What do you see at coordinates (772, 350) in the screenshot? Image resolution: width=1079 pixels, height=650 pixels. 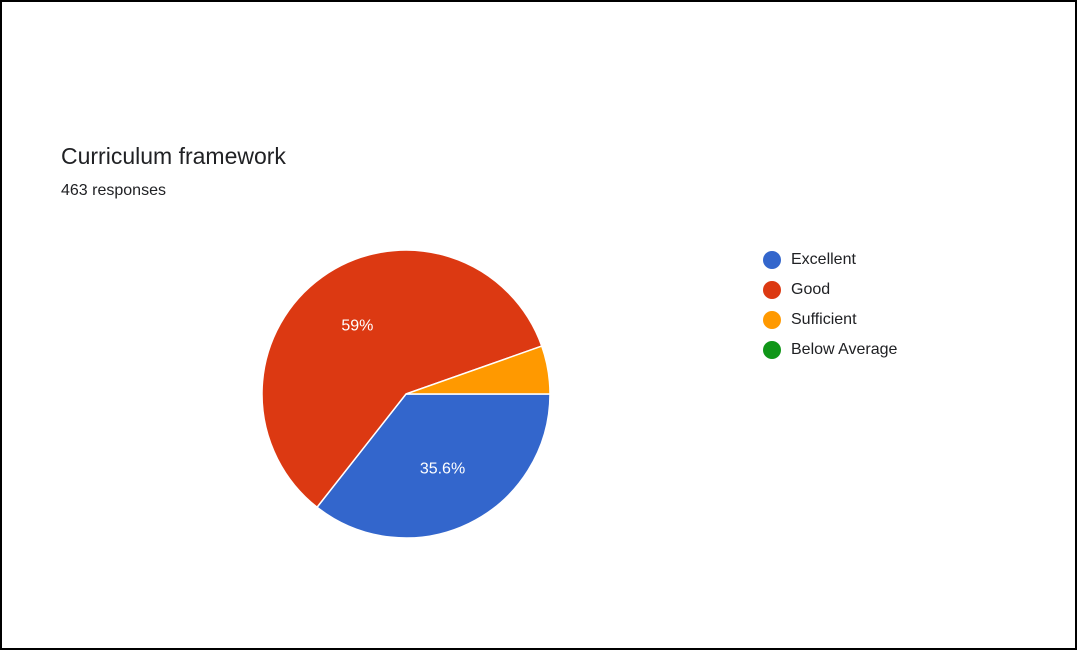 I see `legend-swatch-below-average` at bounding box center [772, 350].